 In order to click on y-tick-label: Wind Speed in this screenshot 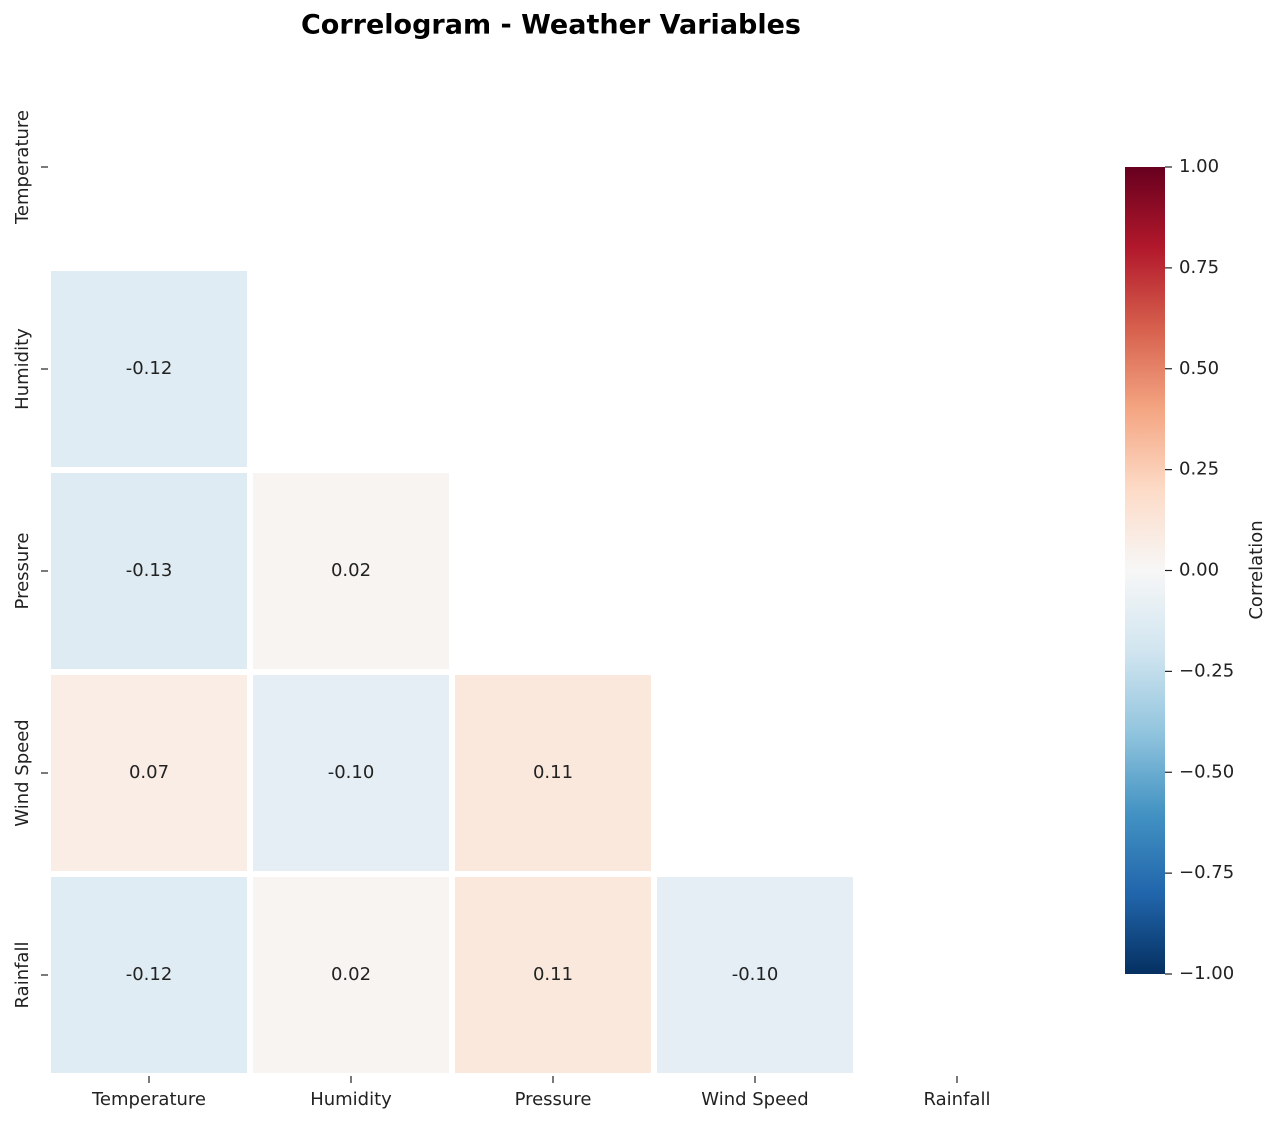, I will do `click(22, 772)`.